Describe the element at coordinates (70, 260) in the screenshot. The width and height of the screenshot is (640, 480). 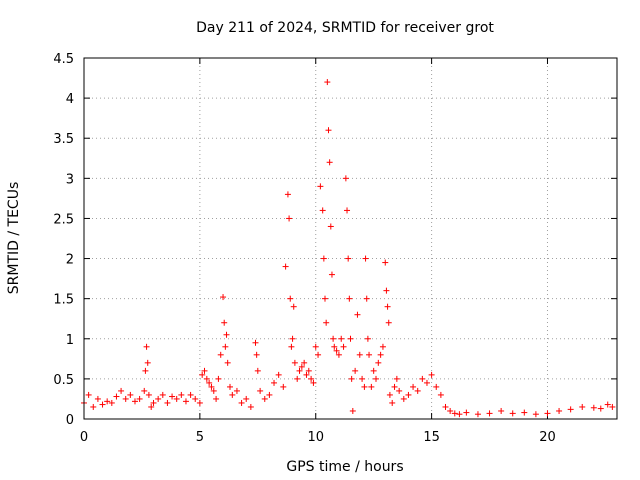
I see `y-tick-label: 2` at that location.